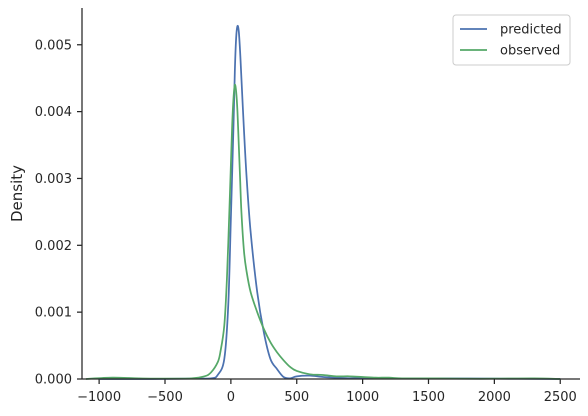 This screenshot has width=588, height=416. I want to click on x-axis-ticks: −1000 −500 0 500 1000 1500 2000 2500, so click(327, 392).